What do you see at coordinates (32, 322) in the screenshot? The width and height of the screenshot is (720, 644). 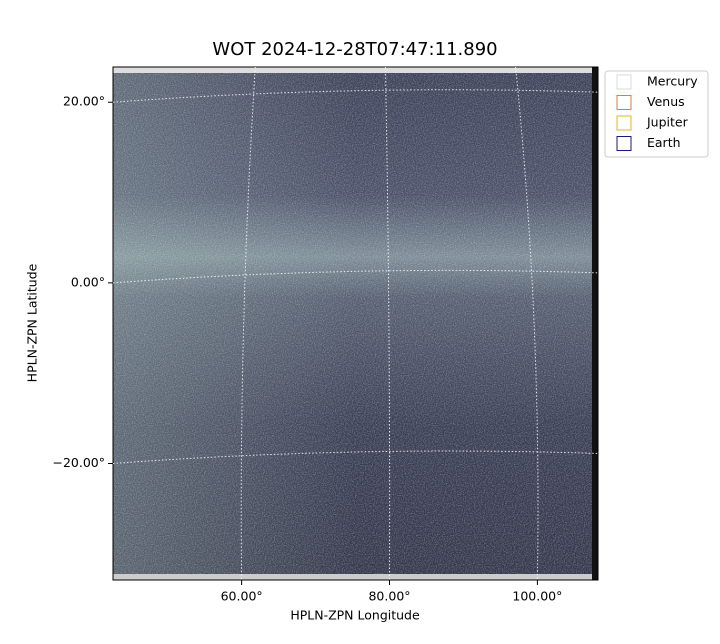 I see `y-axis-label: HPLN-ZPN Latitude` at bounding box center [32, 322].